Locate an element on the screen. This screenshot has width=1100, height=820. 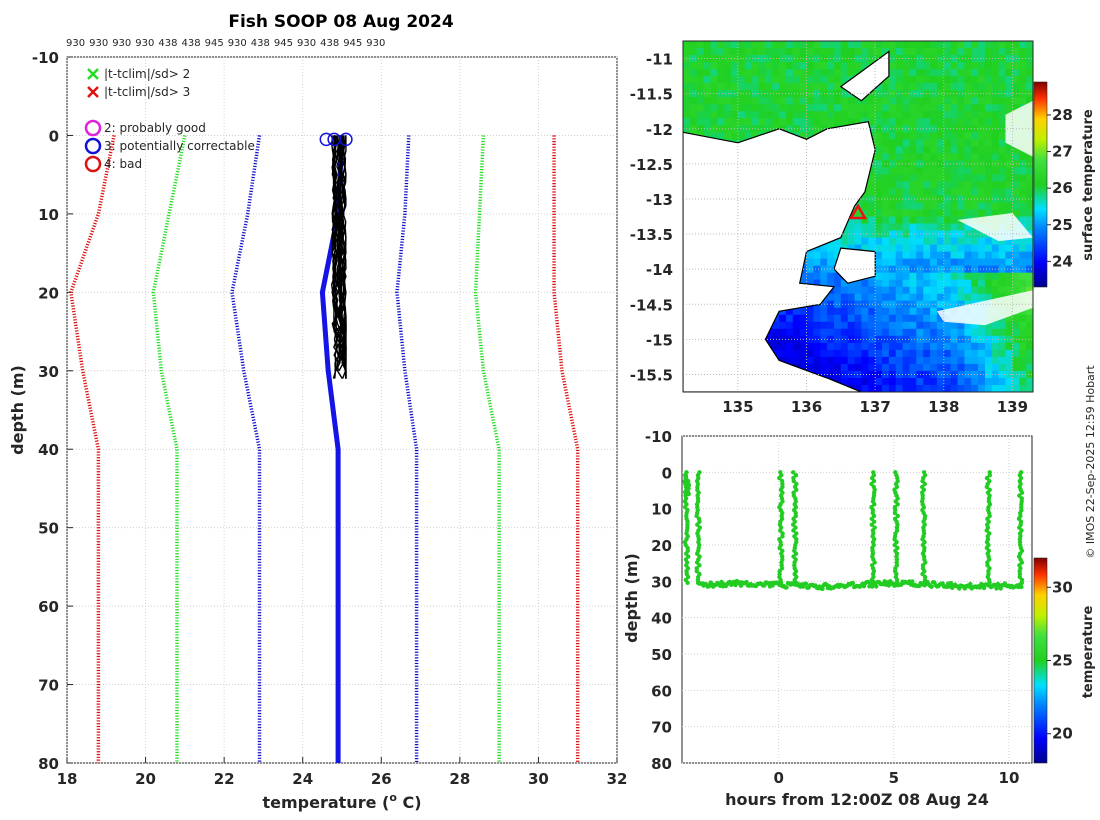
profile-id-label: 945 is located at coordinates (214, 43).